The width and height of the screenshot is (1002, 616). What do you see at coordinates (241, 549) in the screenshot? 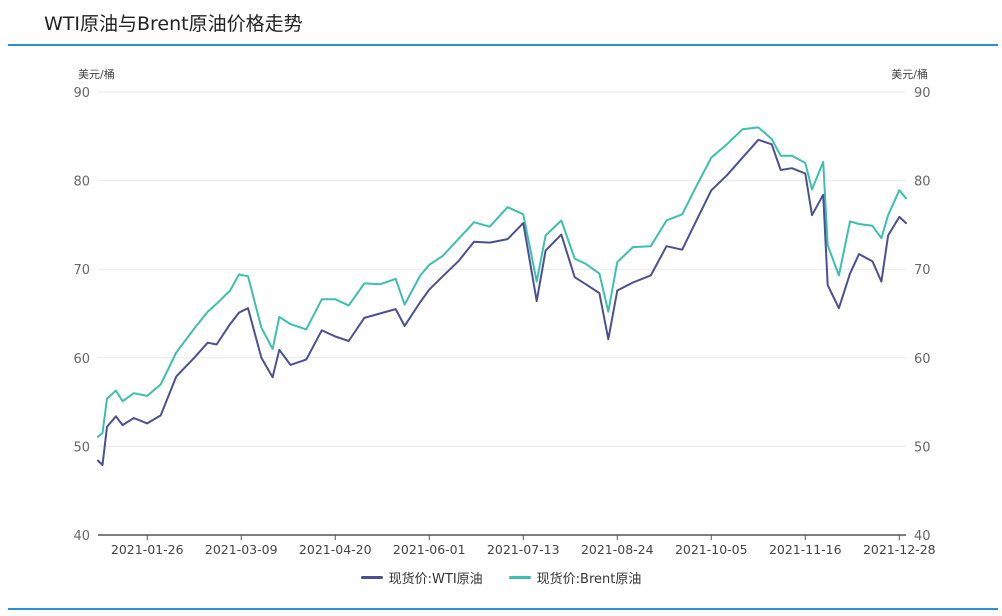
I see `x-tick-label: 2021-03-09` at bounding box center [241, 549].